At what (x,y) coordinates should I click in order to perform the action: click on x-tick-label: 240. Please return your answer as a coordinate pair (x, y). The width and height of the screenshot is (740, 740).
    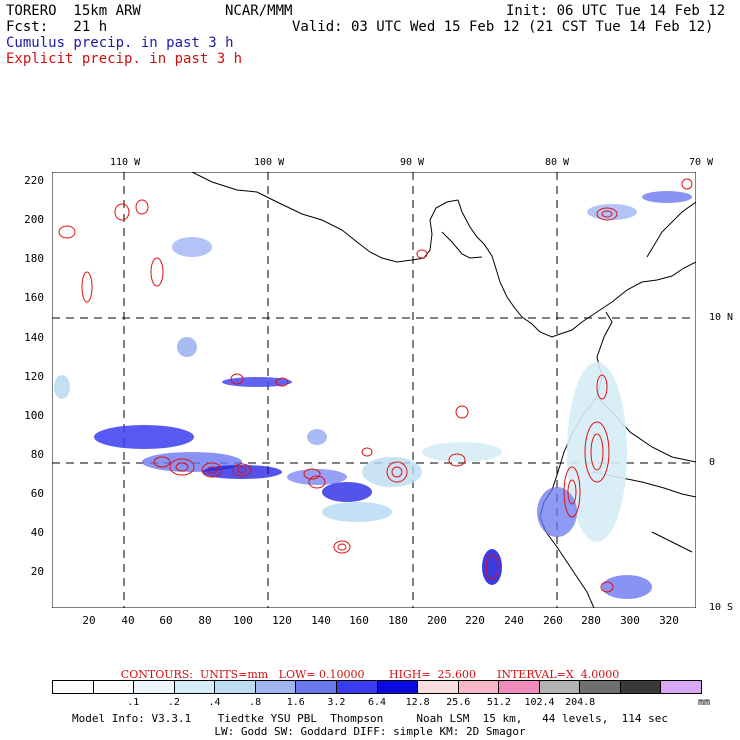
    Looking at the image, I should click on (514, 620).